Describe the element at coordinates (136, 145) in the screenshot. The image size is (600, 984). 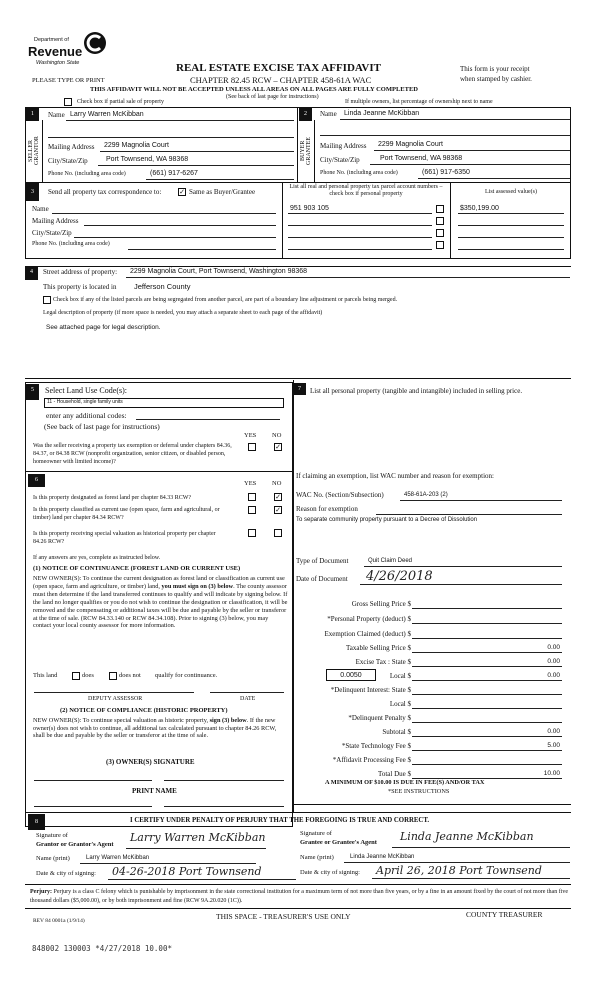
I see `seller-mail-field: 2299 Magnolia Court` at that location.